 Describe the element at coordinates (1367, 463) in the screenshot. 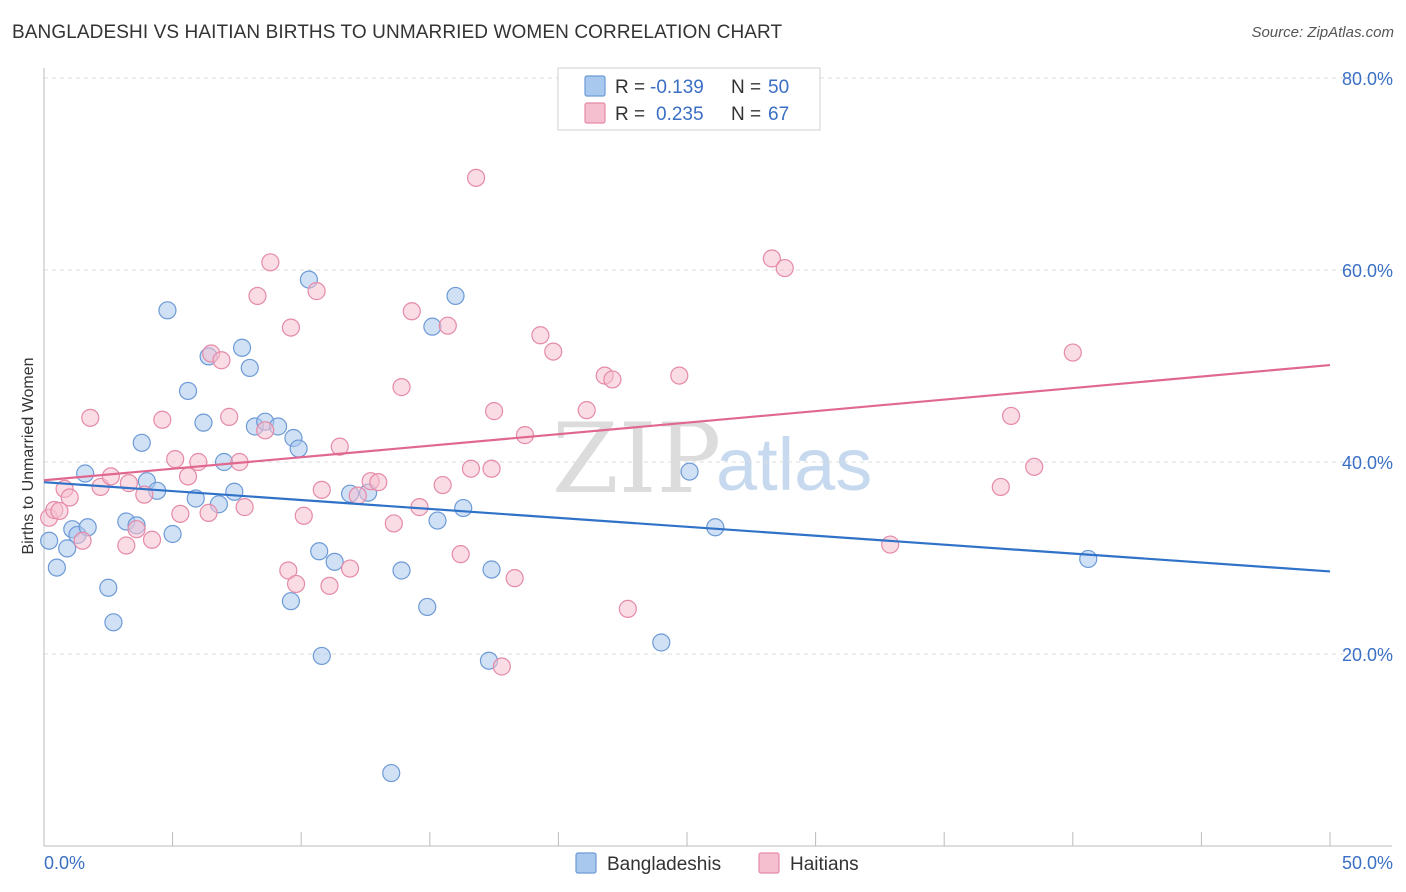

I see `y-tick-label-40: 40.0%` at that location.